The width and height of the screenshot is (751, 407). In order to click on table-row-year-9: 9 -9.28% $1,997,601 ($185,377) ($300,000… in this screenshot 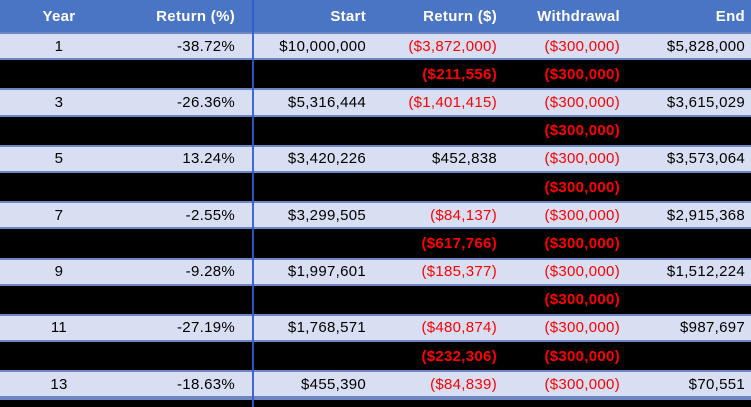, I will do `click(375, 271)`.